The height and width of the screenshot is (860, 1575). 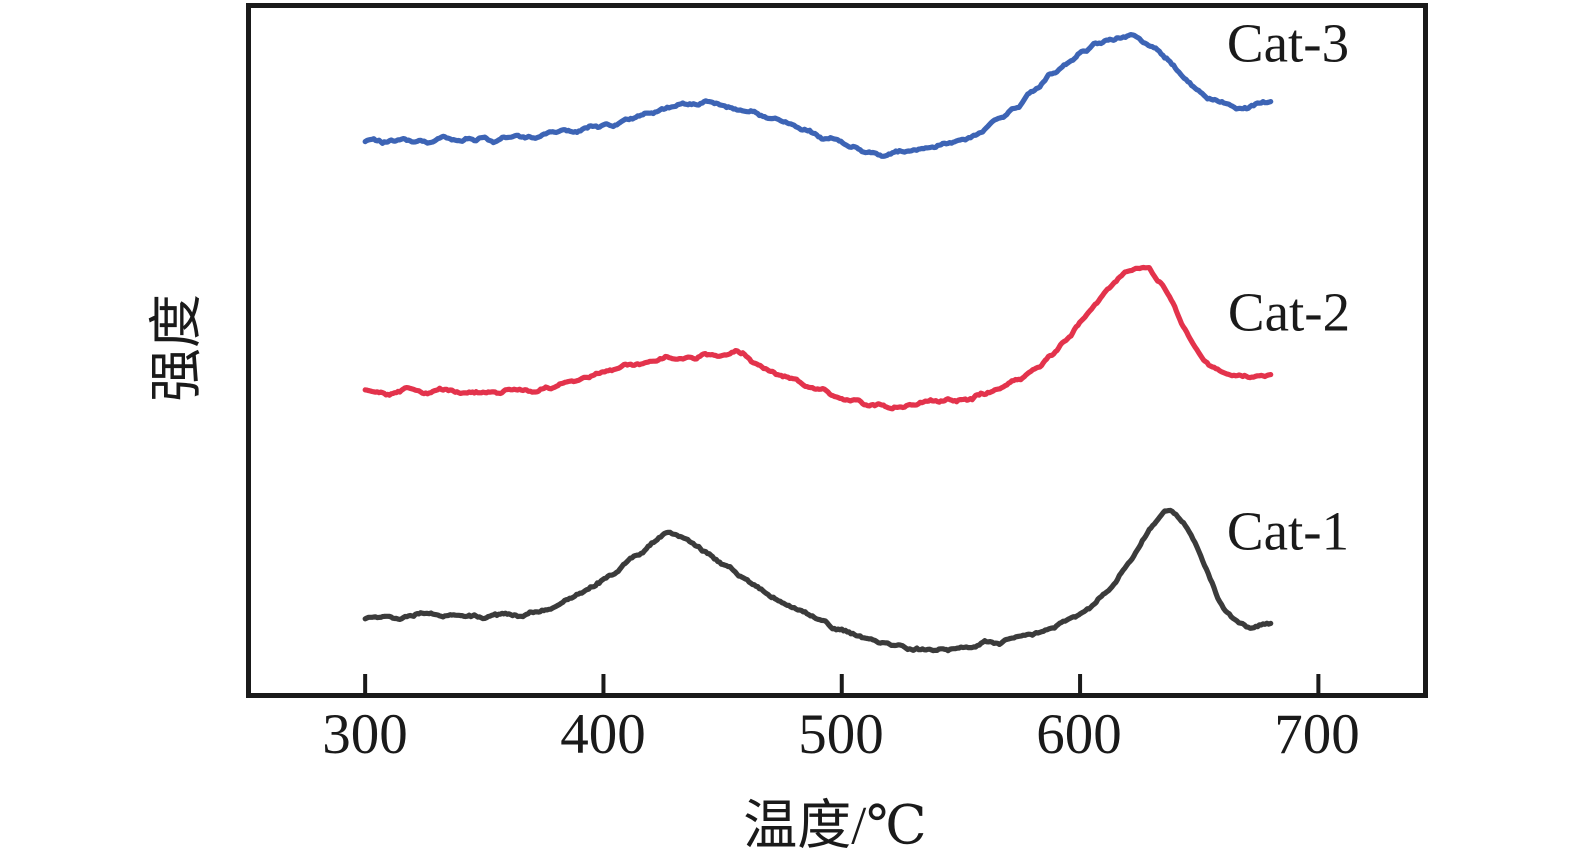 I want to click on series-label-cat-2: Cat-2, so click(x=1289, y=312).